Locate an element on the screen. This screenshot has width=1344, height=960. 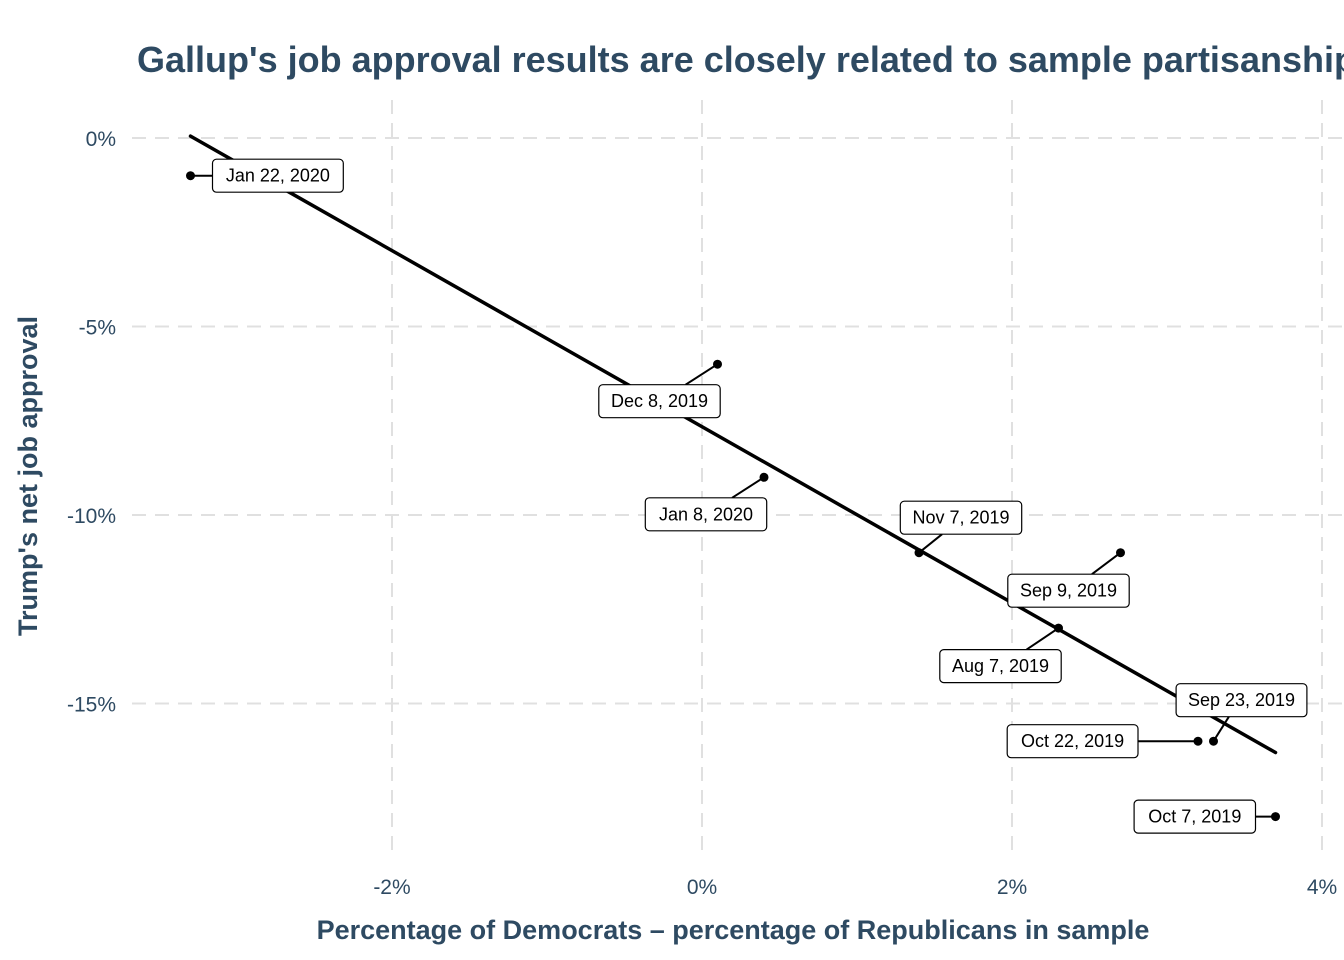
point-label: Sep 9, 2019 is located at coordinates (1068, 590).